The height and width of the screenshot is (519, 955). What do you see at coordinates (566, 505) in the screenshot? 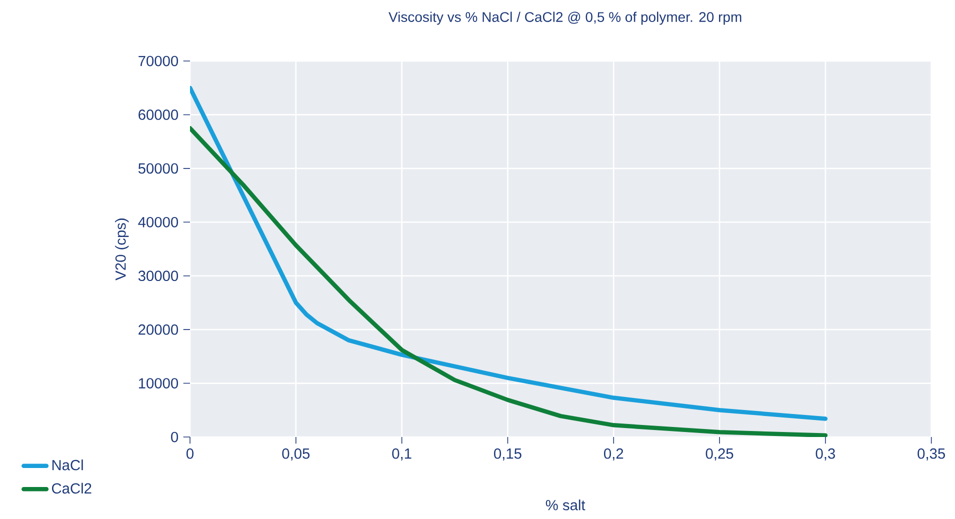
I see `x-axis-title: % salt` at bounding box center [566, 505].